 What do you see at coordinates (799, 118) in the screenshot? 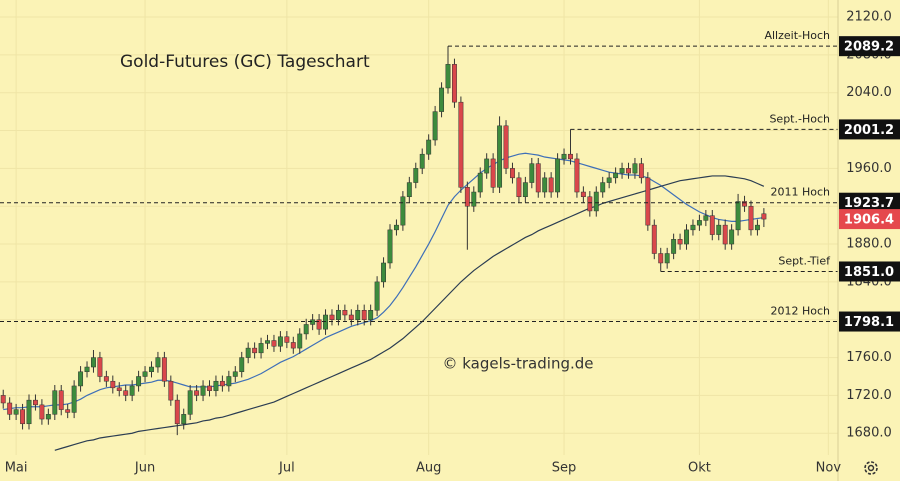
I see `level-name: Sept.-Hoch` at bounding box center [799, 118].